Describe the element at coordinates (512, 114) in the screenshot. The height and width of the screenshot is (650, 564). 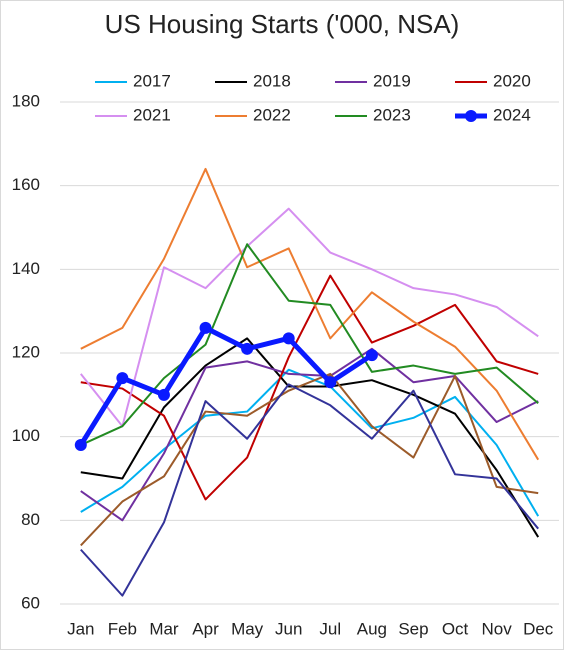
I see `legend-label: 2024` at that location.